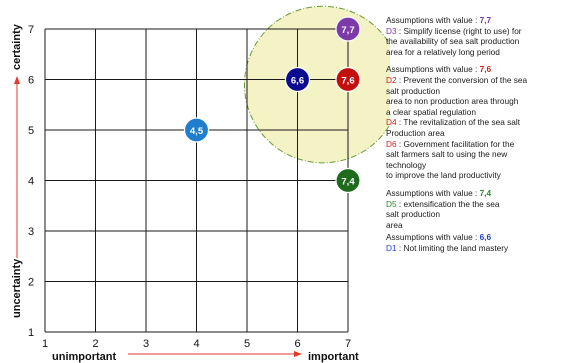 The image size is (563, 363). I want to click on legend-item-line: the availability of sea salt production, so click(473, 41).